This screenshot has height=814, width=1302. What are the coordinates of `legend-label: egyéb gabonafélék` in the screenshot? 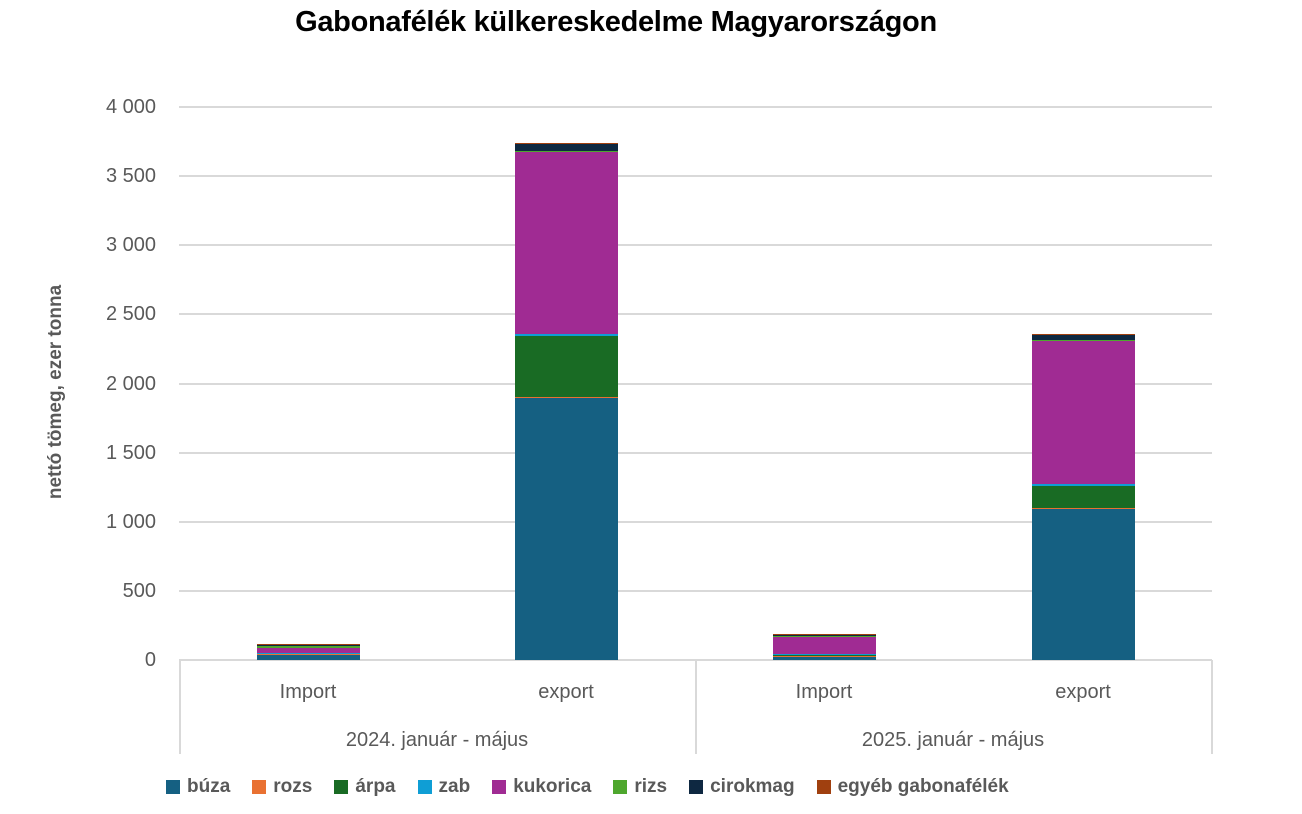 It's located at (923, 786).